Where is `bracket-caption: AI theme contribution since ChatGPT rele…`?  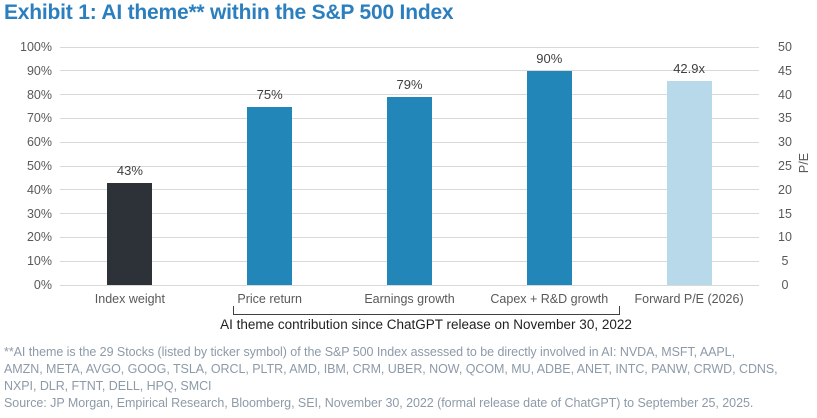 bracket-caption: AI theme contribution since ChatGPT rele… is located at coordinates (426, 324).